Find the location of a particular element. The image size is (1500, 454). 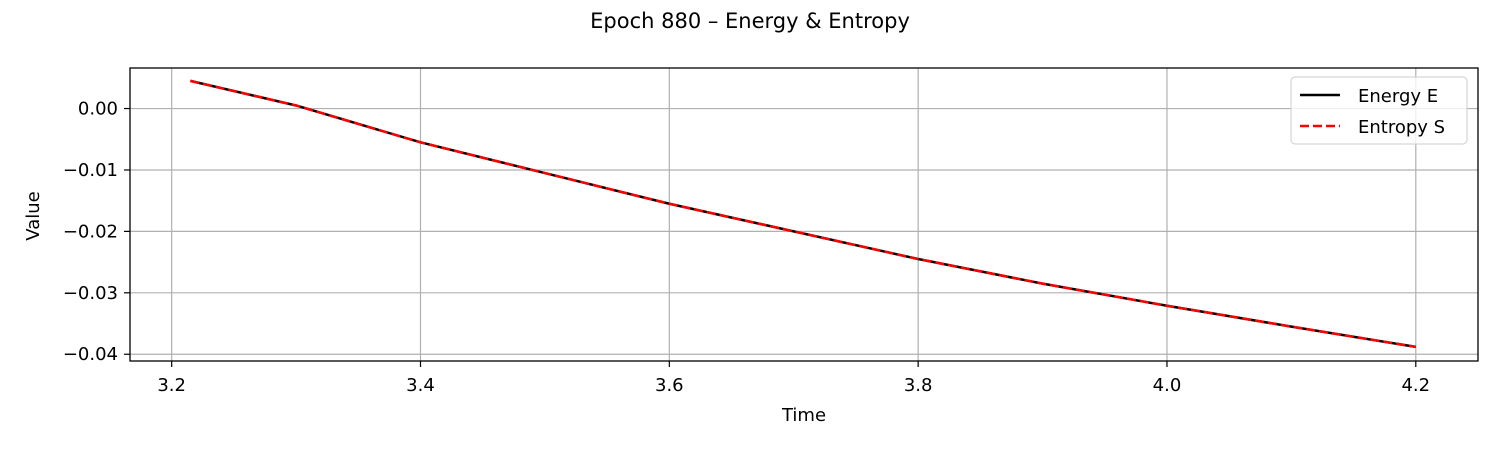

y-tick-label: −0.04 is located at coordinates (90, 354).